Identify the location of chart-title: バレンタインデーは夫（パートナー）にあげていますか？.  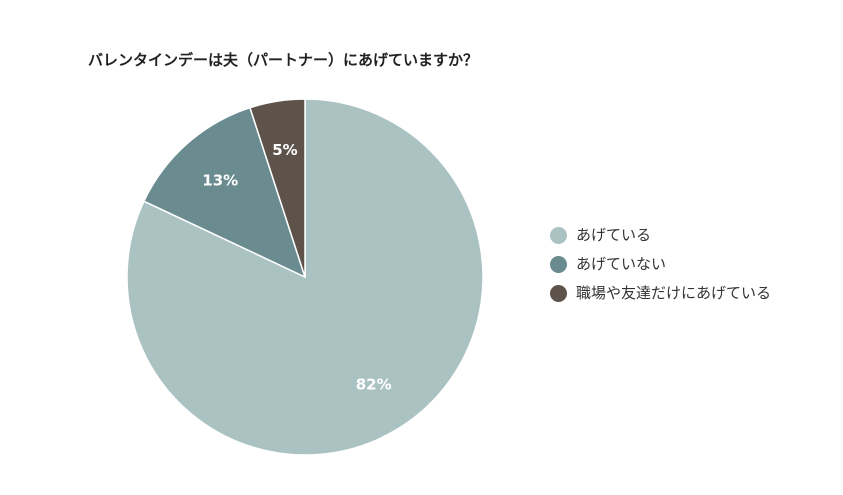
(283, 60).